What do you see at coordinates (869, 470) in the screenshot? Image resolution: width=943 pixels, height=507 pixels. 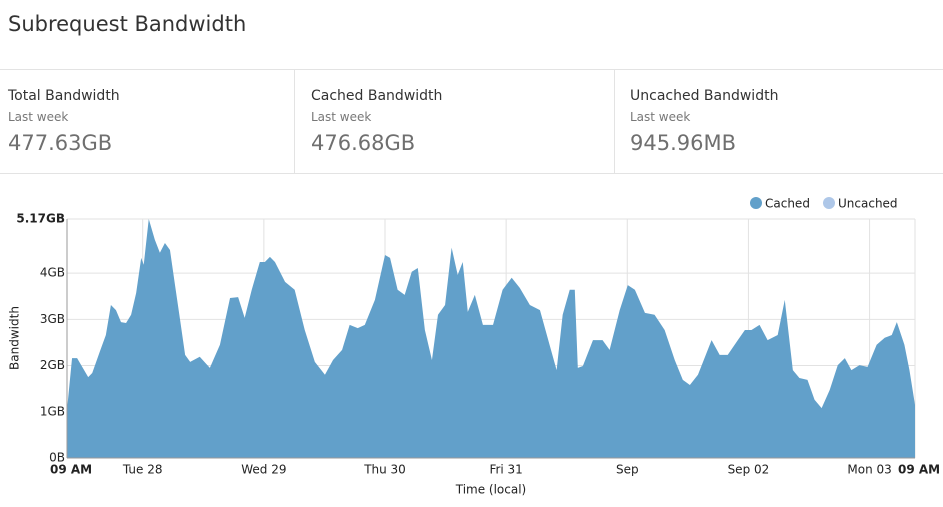 I see `x-tick-label: Mon 03` at bounding box center [869, 470].